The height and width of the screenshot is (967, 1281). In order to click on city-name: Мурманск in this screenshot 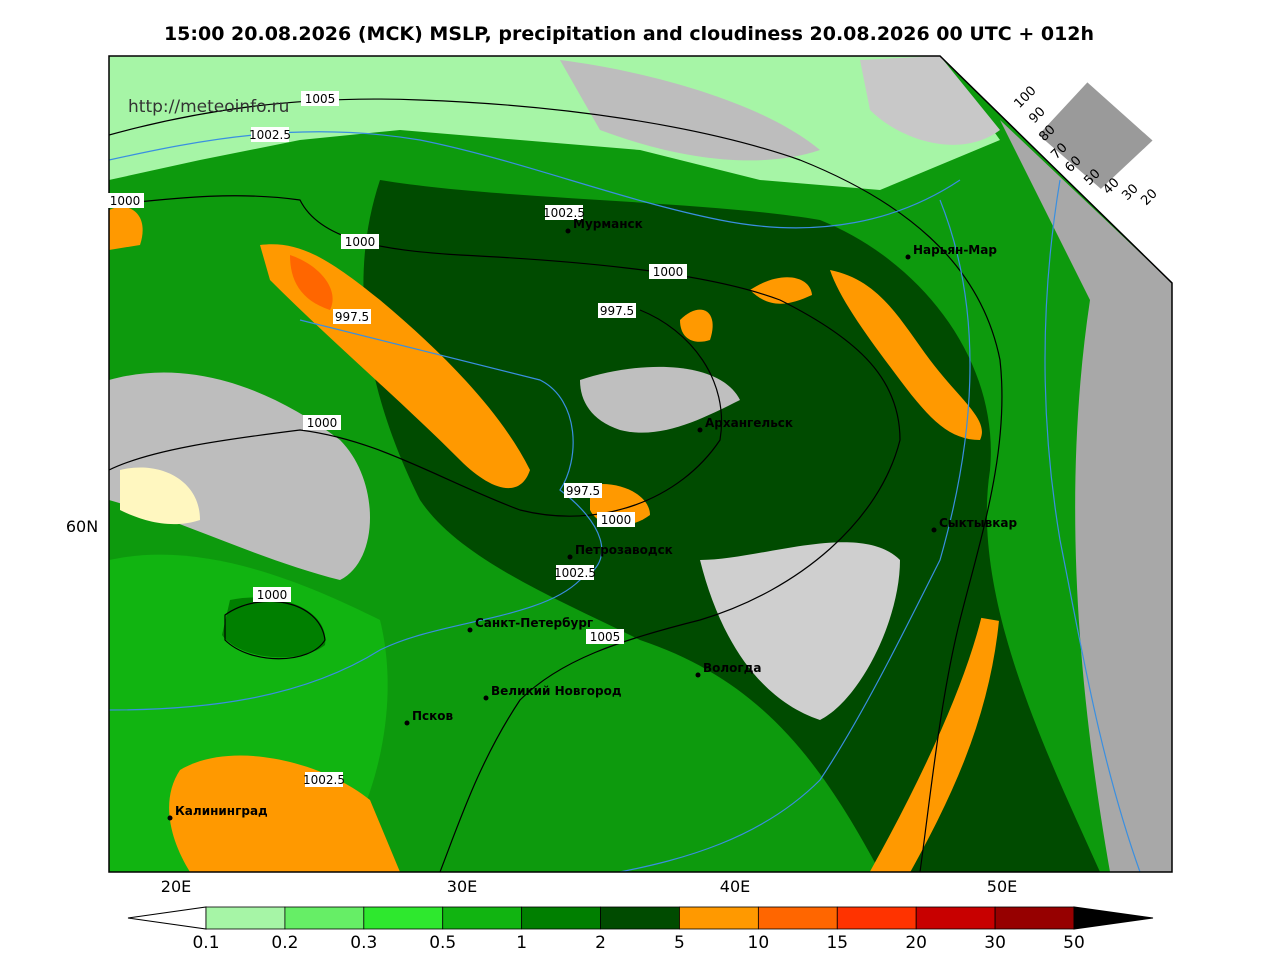, I will do `click(608, 224)`.